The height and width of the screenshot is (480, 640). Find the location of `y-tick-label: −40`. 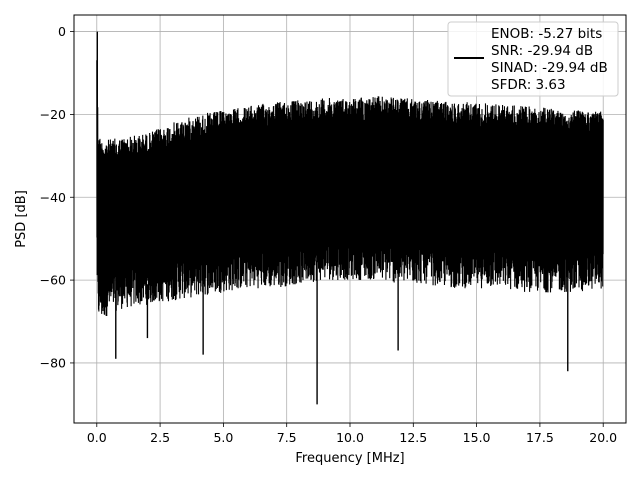

y-tick-label: −40 is located at coordinates (53, 197).